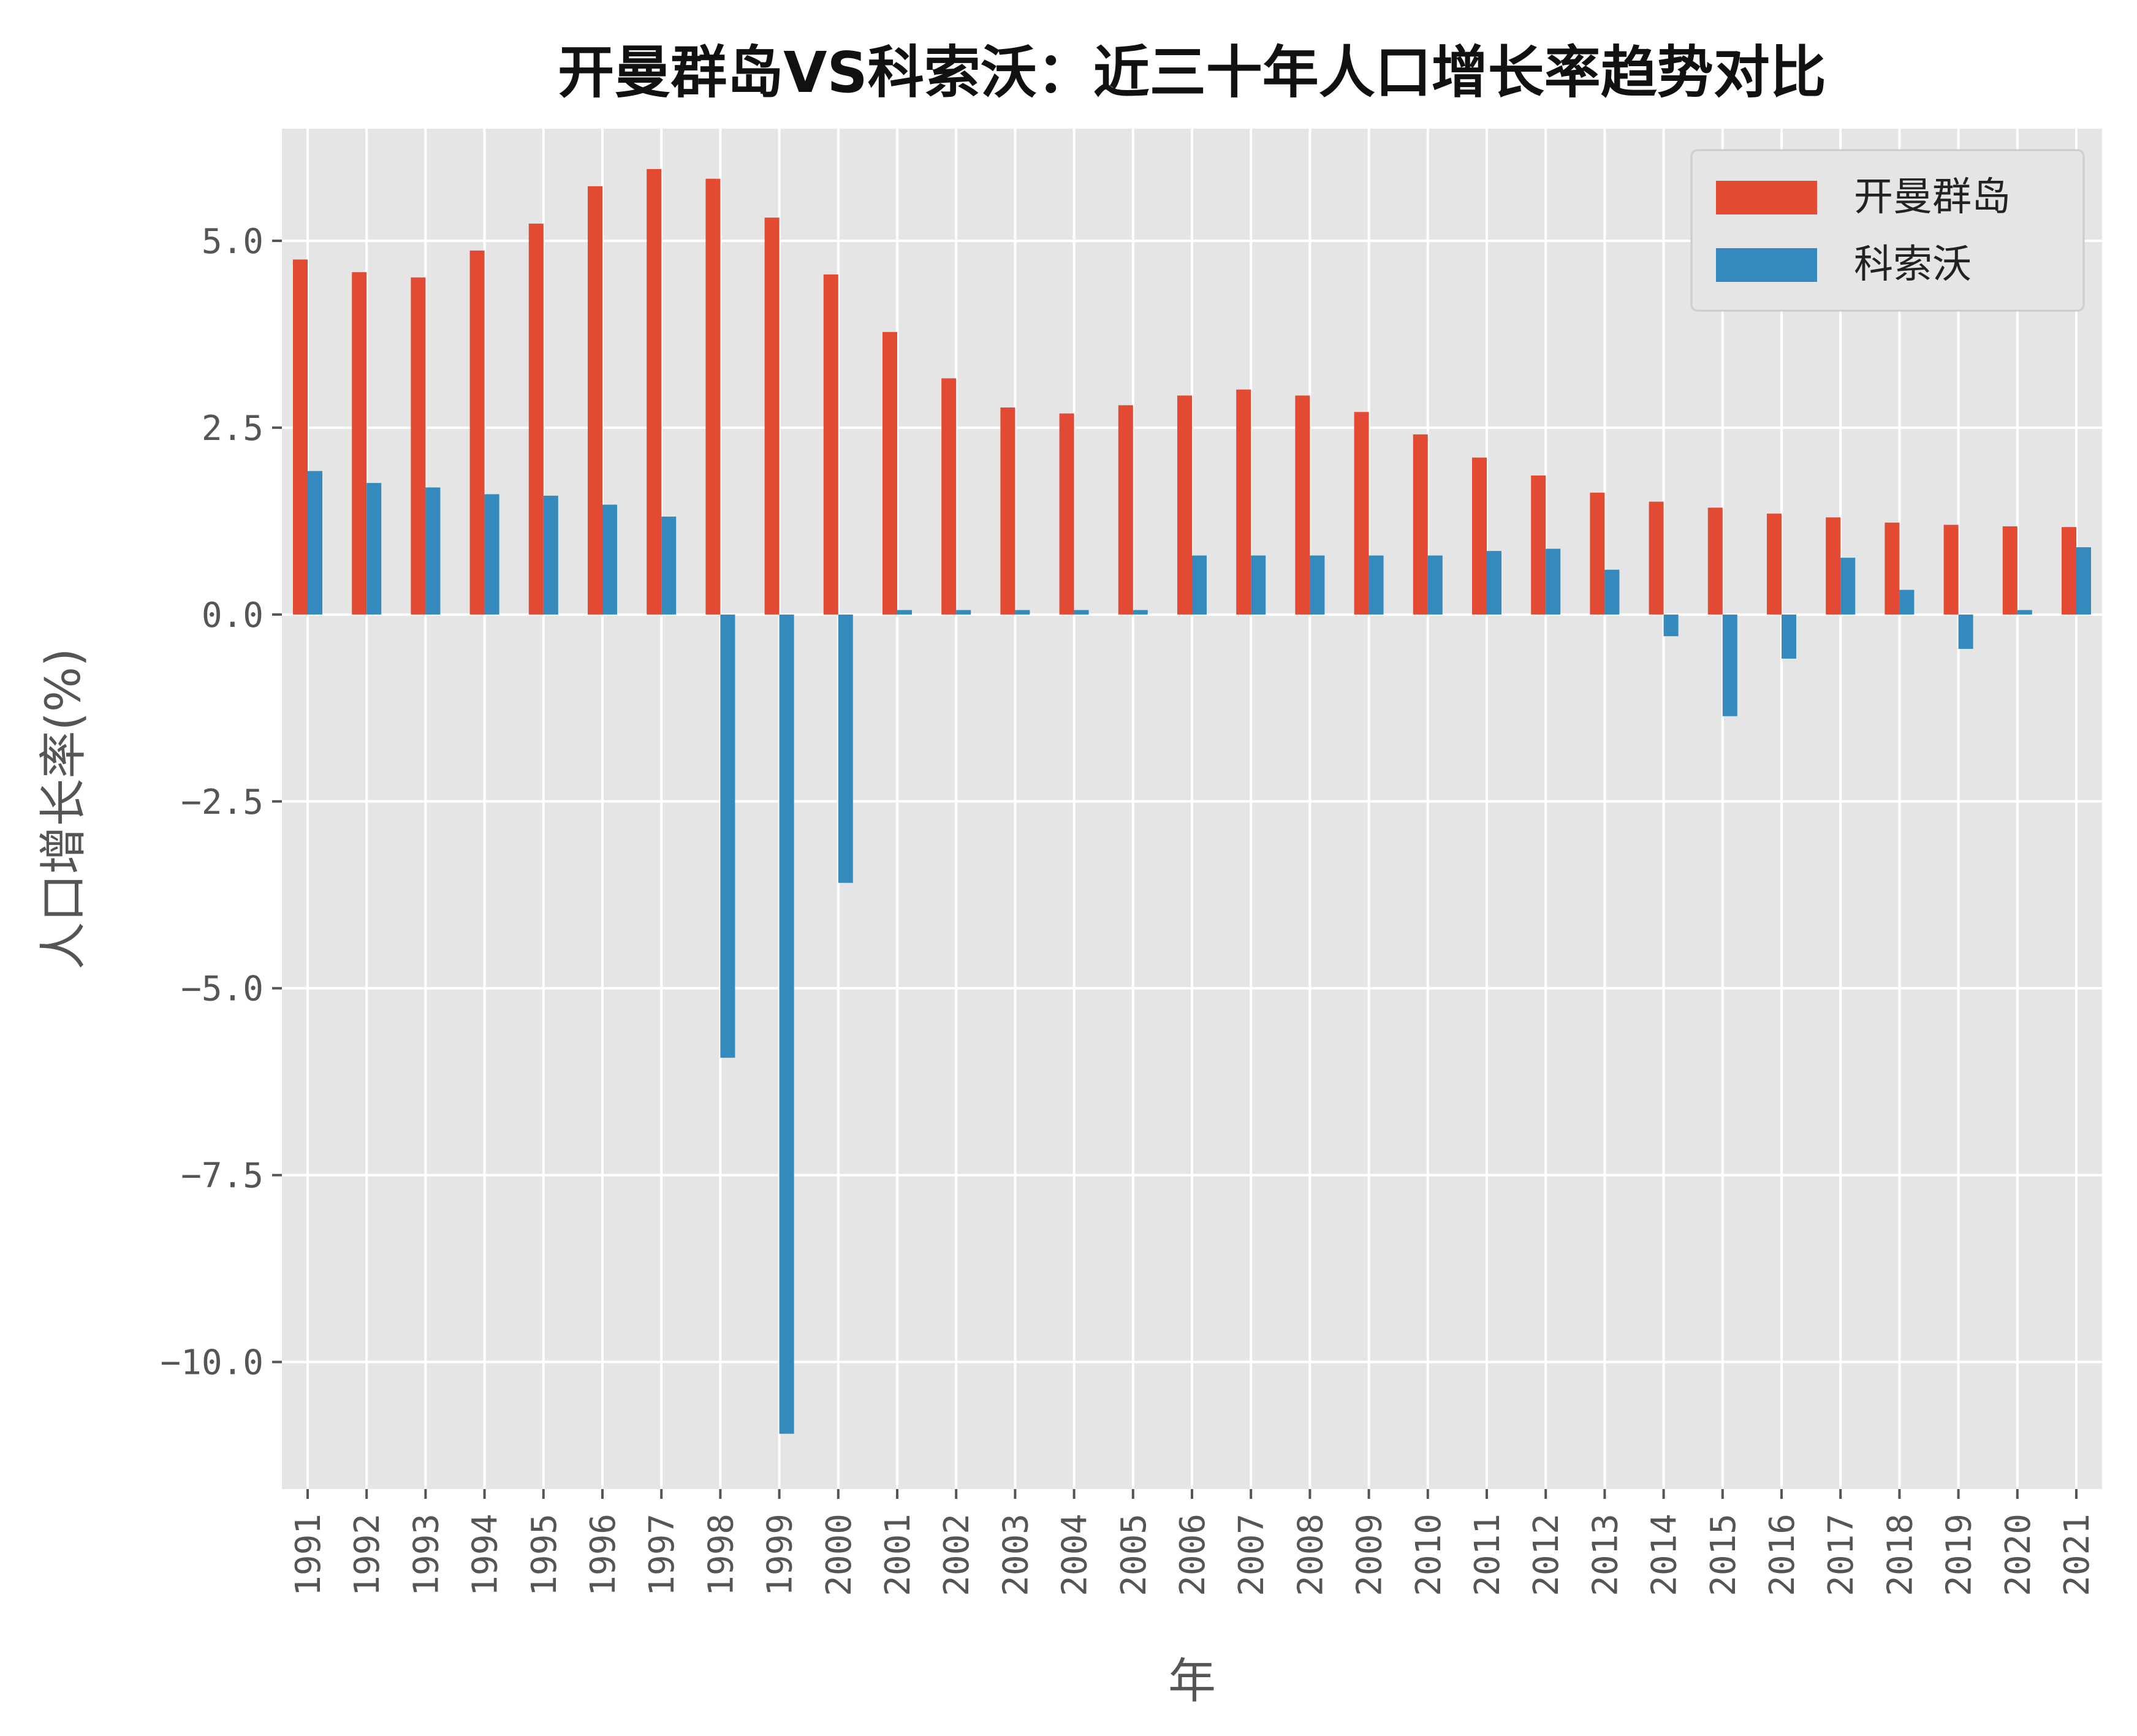  I want to click on x-tick-label: 2001, so click(898, 1555).